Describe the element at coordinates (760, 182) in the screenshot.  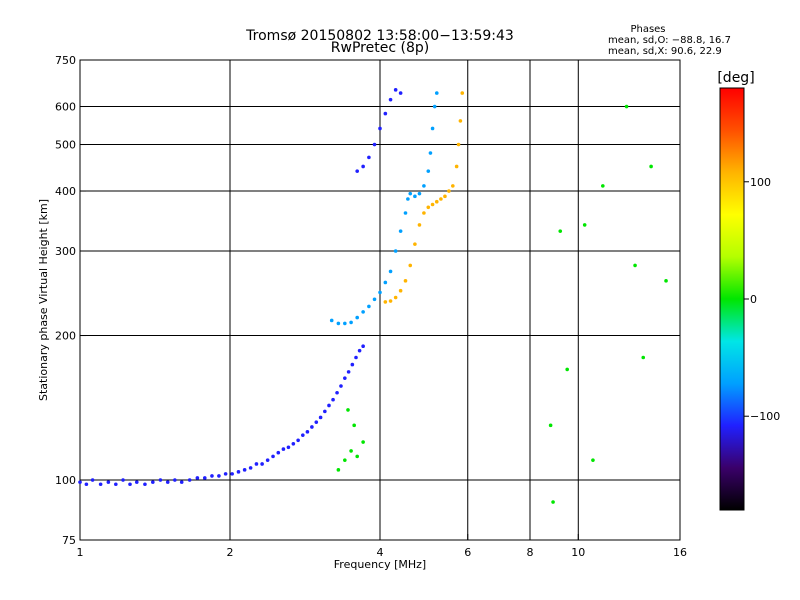
I see `colorbar-tick-label: 100` at that location.